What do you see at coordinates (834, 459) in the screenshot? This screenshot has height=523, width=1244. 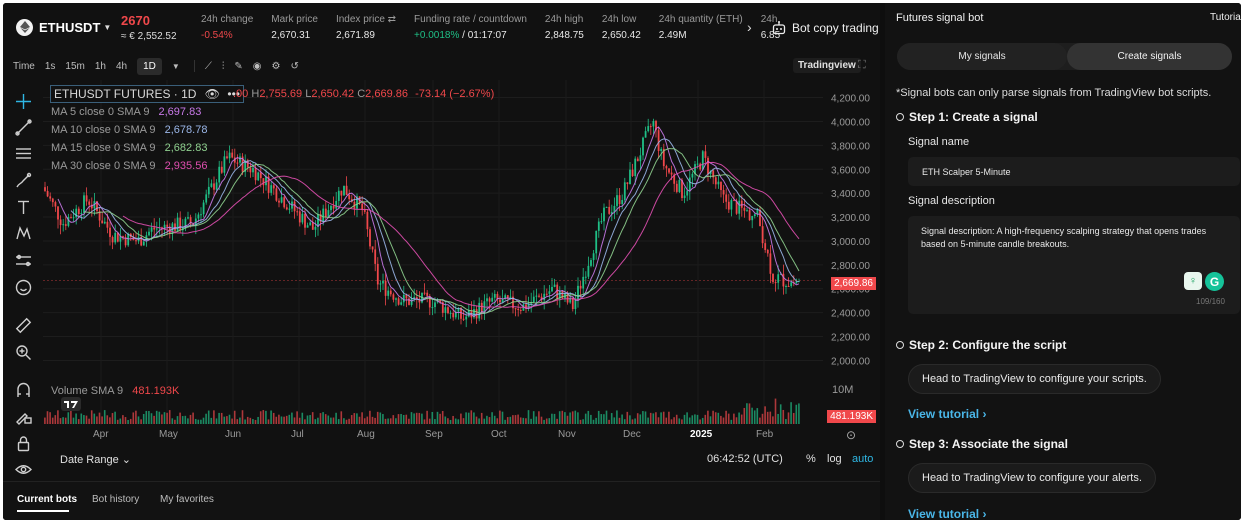 I see `log-toggle: log` at bounding box center [834, 459].